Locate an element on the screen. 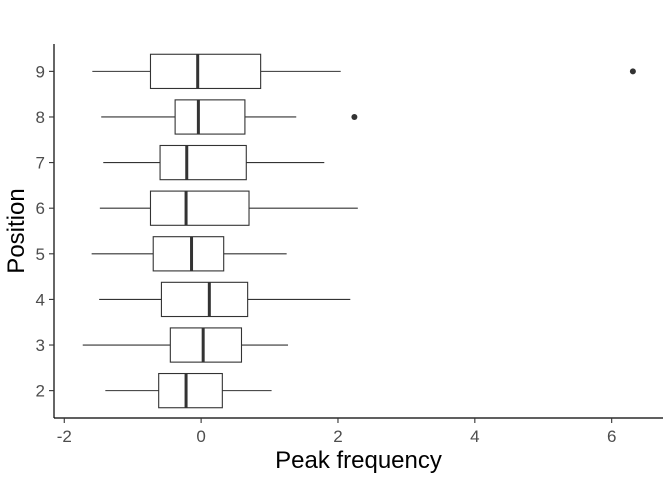 Image resolution: width=672 pixels, height=480 pixels. x-tick-label: -2 is located at coordinates (64, 436).